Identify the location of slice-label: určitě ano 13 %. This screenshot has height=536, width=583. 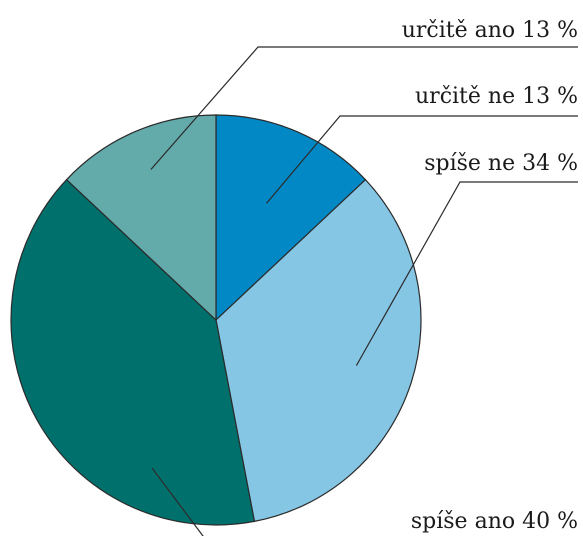
(490, 30).